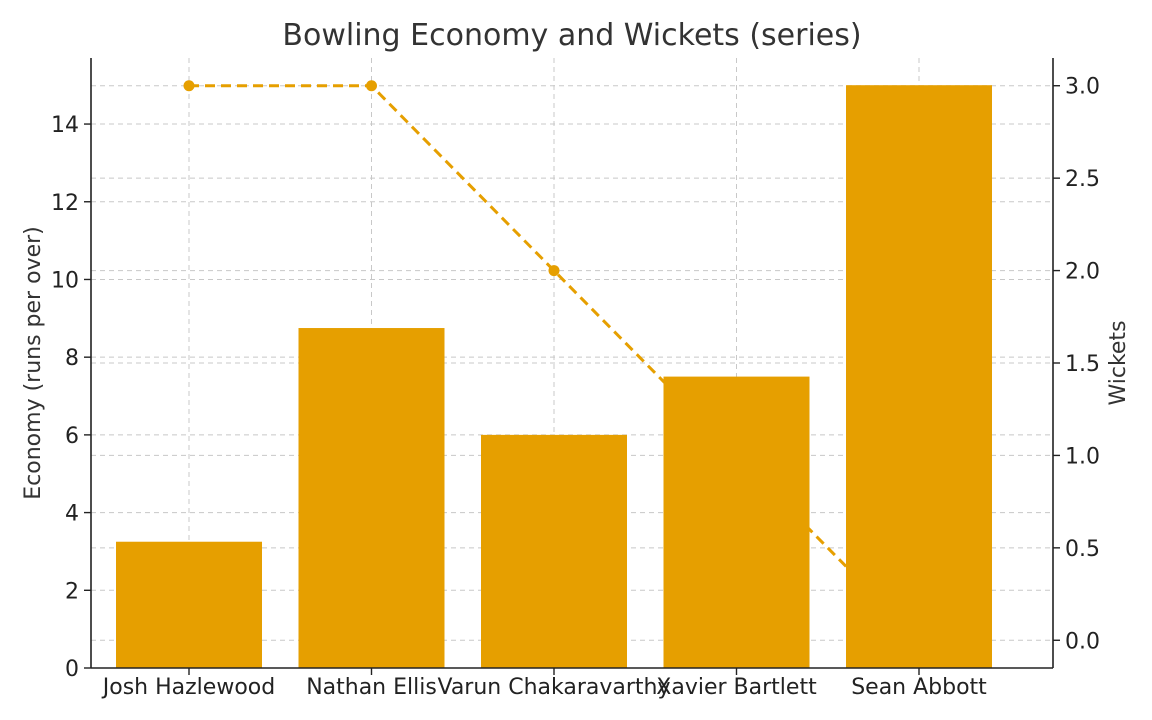 This screenshot has width=1152, height=720. What do you see at coordinates (736, 687) in the screenshot?
I see `x-tick-label: Xavier Bartlett` at bounding box center [736, 687].